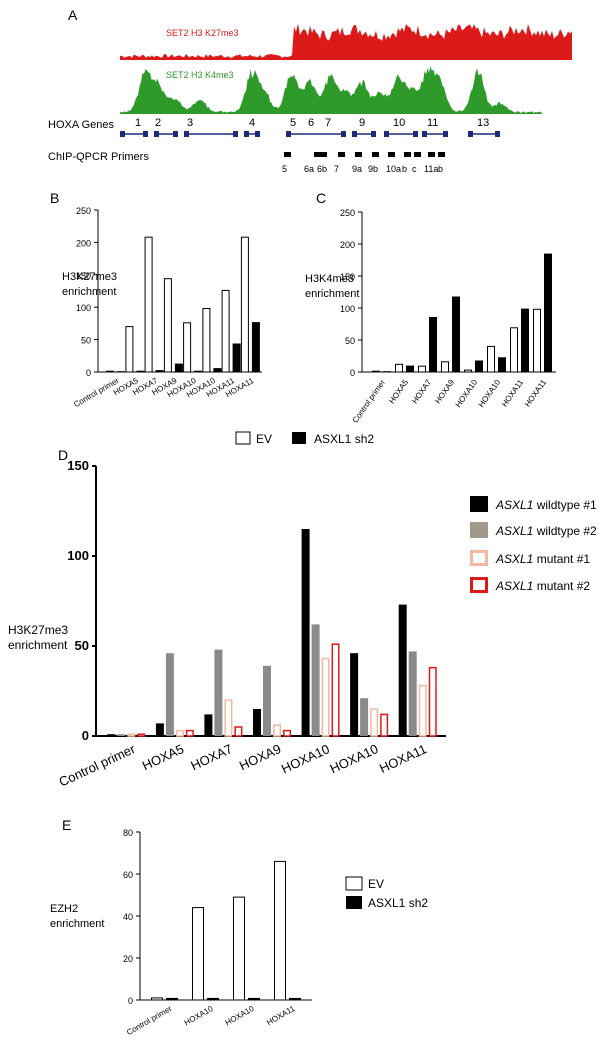 Image resolution: width=599 pixels, height=1050 pixels. Describe the element at coordinates (542, 586) in the screenshot. I see `legend-d-label: ASXL1 mutant #2` at that location.